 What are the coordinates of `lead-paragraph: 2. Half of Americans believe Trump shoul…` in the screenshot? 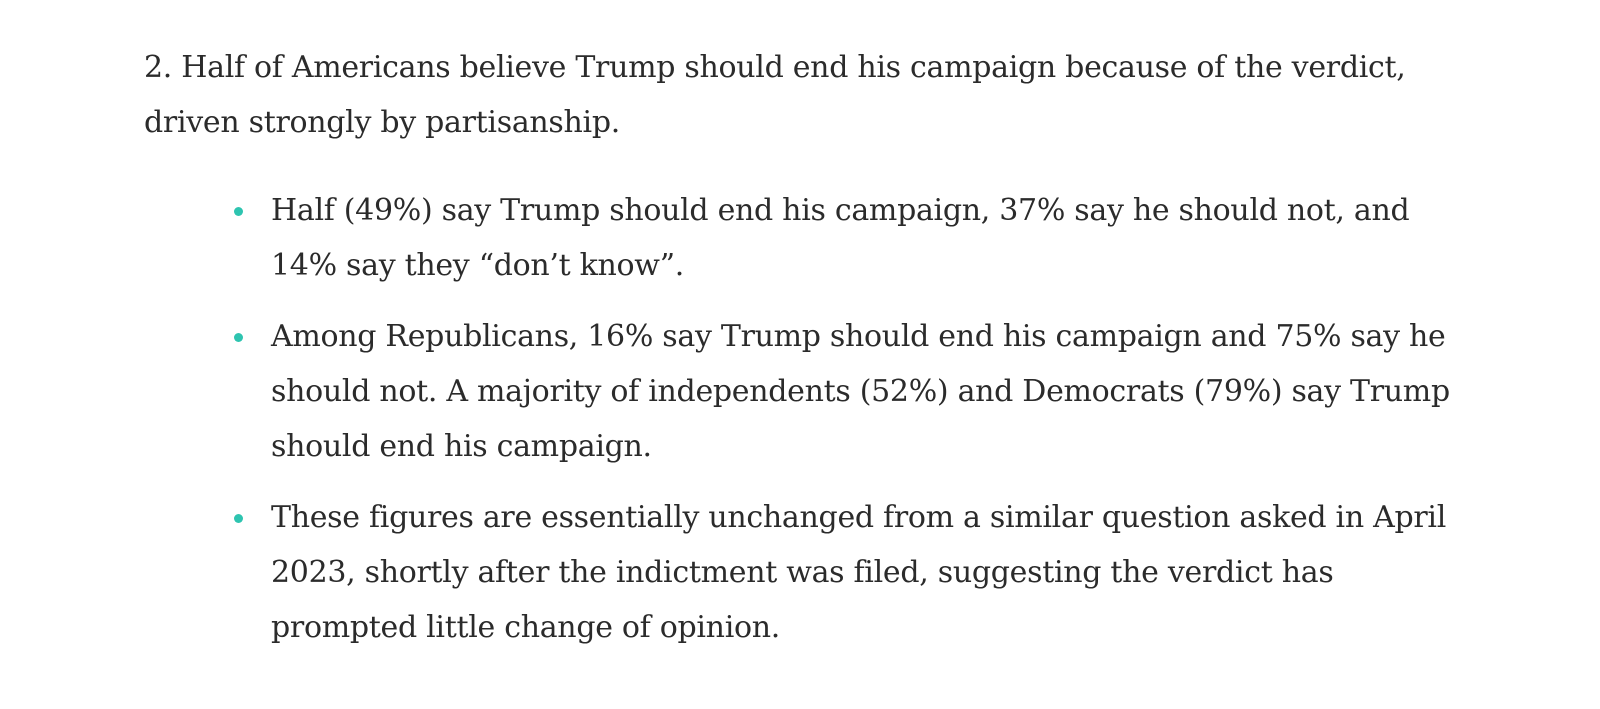 It's located at (775, 95).